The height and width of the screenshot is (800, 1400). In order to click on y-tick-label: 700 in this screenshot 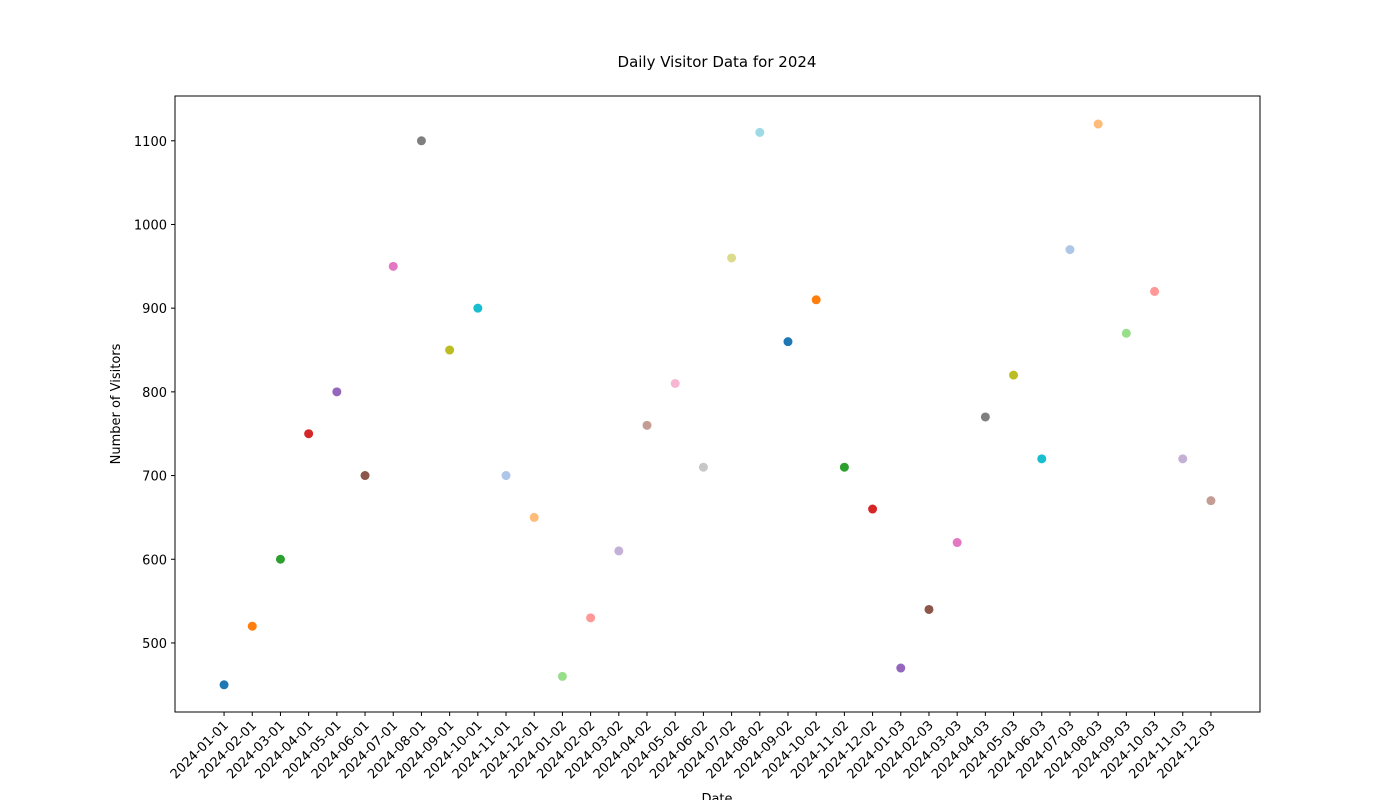, I will do `click(154, 477)`.